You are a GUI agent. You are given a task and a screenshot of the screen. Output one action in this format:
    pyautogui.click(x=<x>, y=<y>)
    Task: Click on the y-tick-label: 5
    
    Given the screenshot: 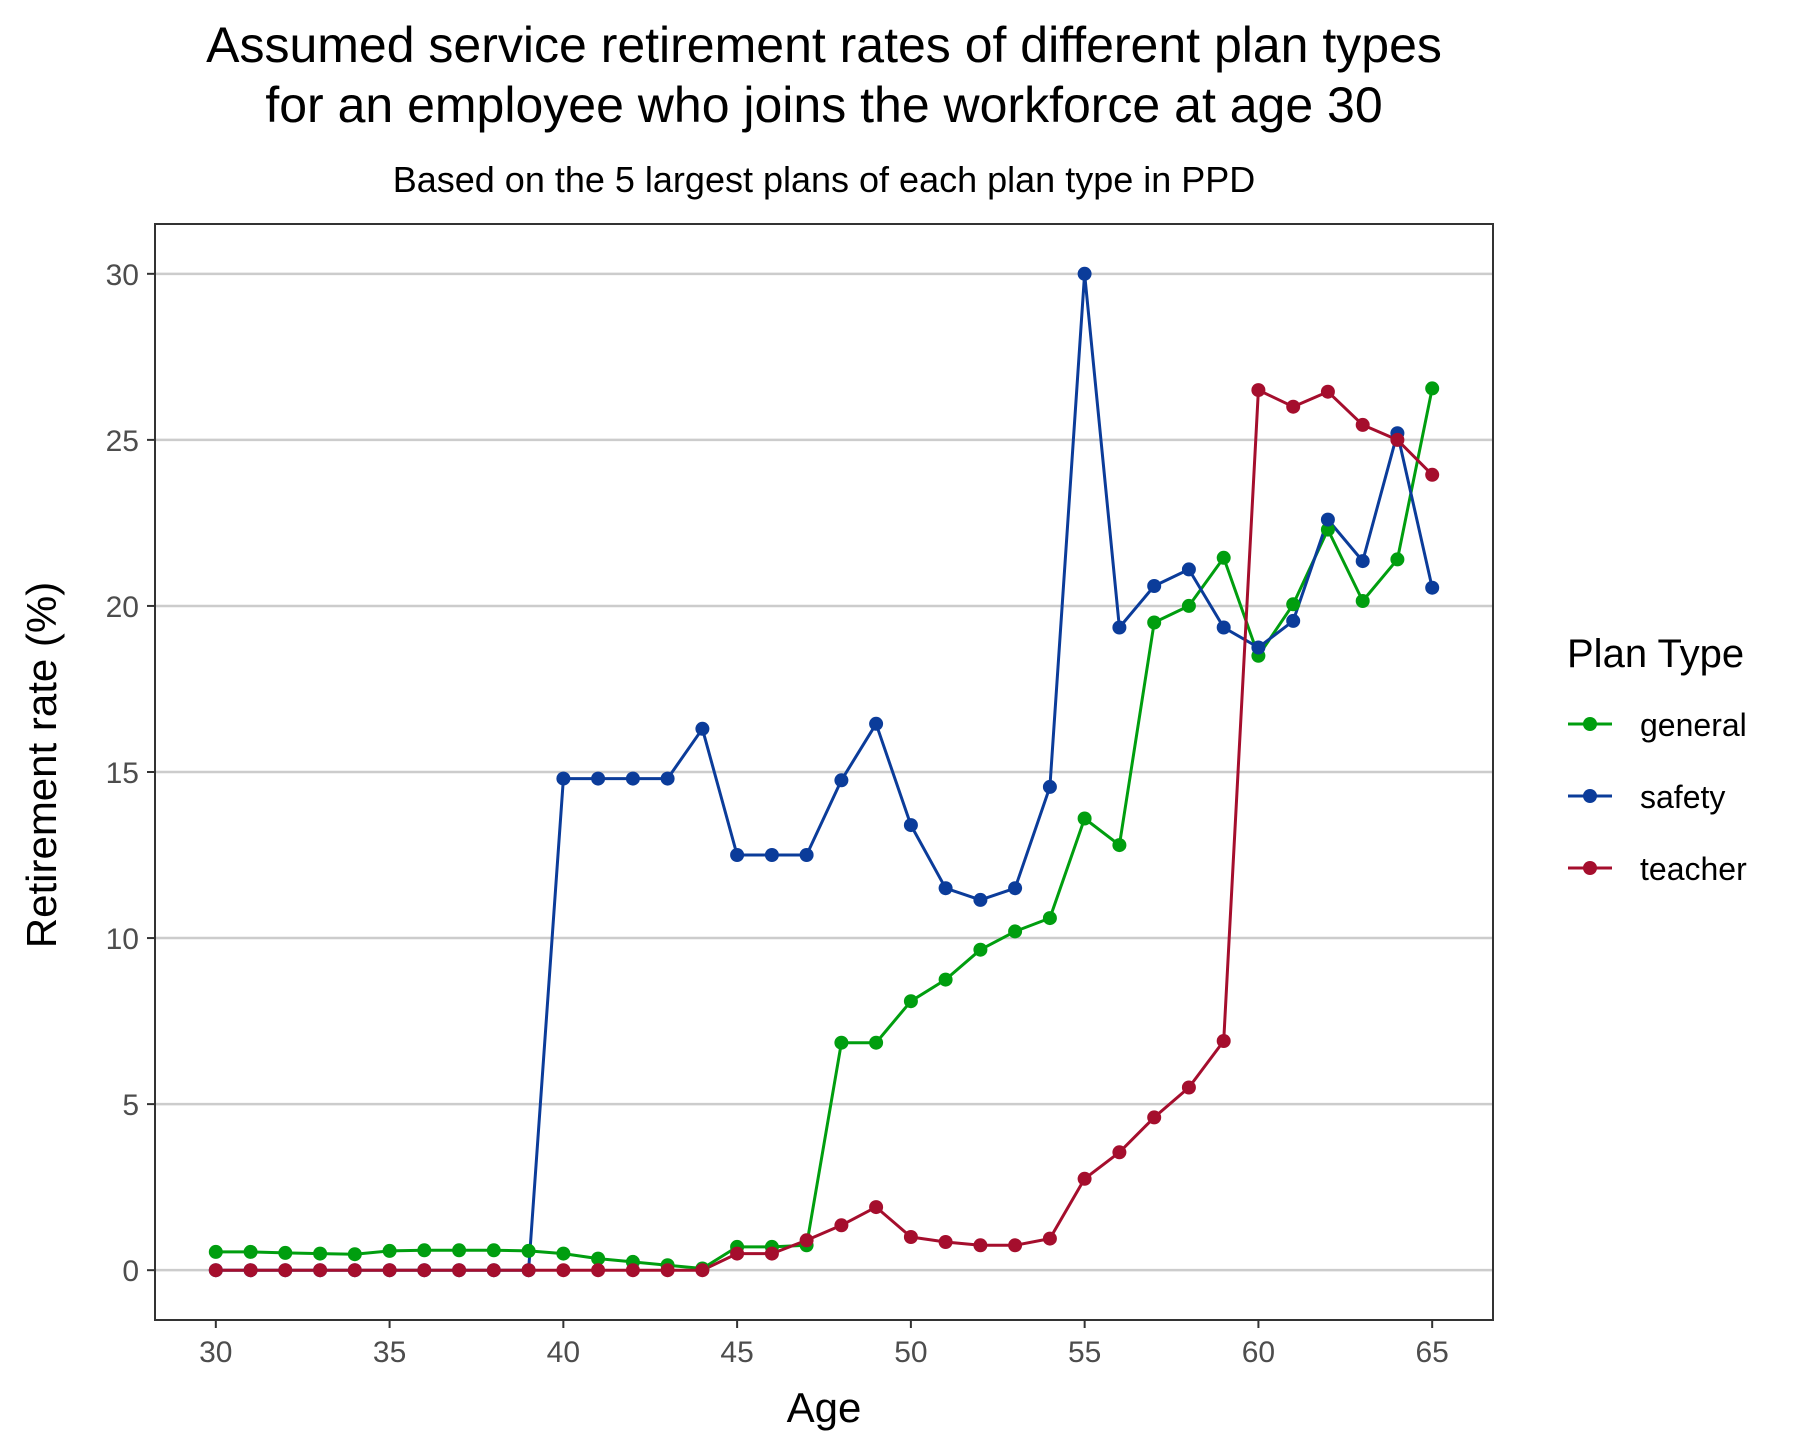 What is the action you would take?
    pyautogui.click(x=130, y=1105)
    